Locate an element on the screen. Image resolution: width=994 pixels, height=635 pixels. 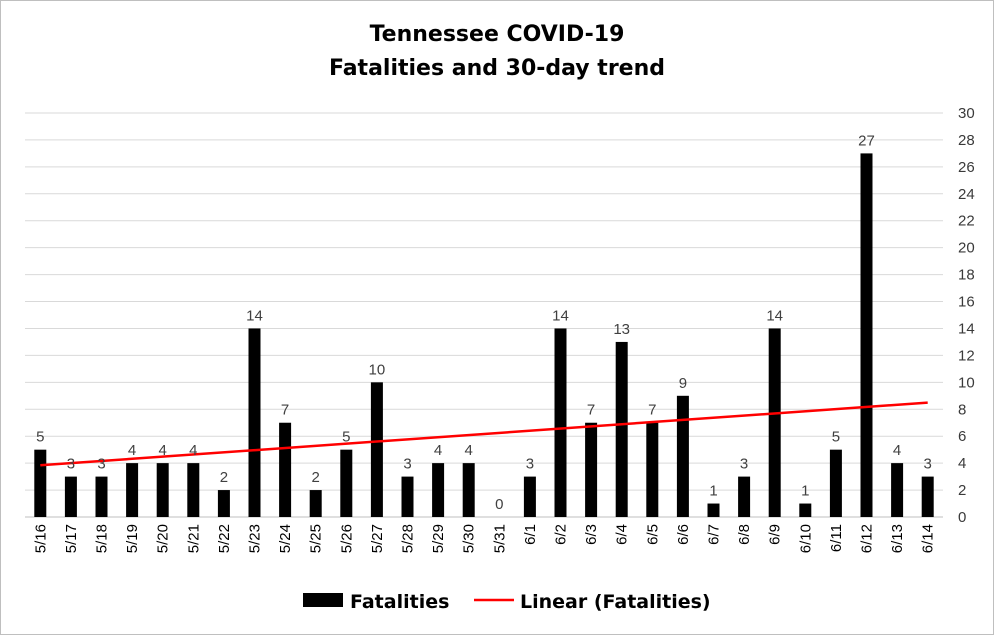
bar-6/12 is located at coordinates (866, 335).